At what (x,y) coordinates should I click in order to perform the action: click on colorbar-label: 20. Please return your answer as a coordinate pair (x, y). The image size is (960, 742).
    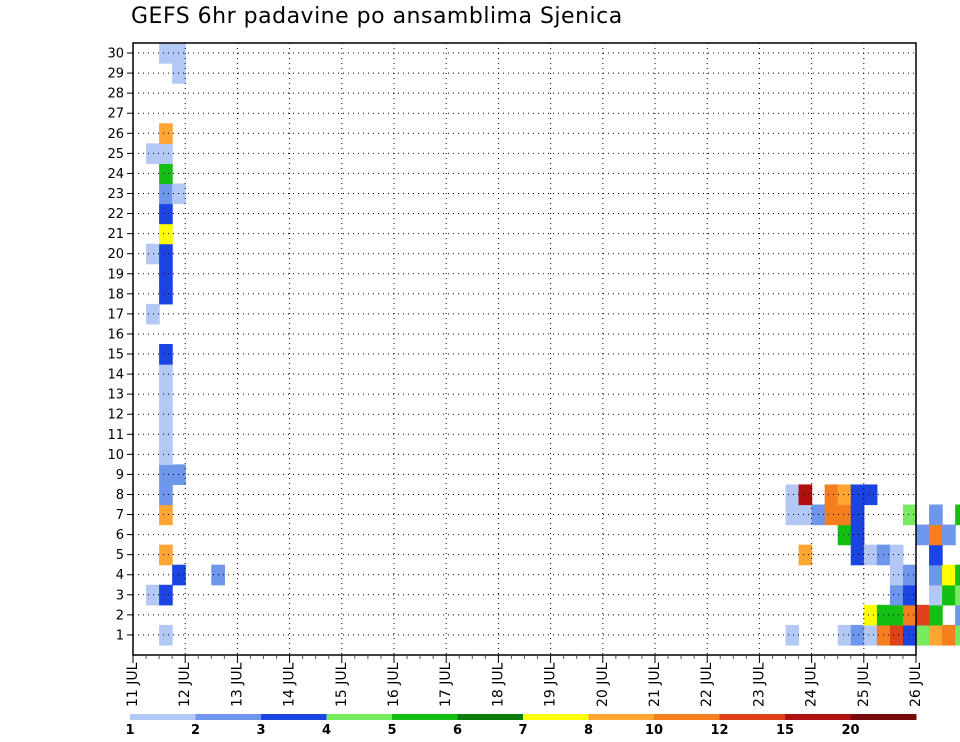
    Looking at the image, I should click on (850, 730).